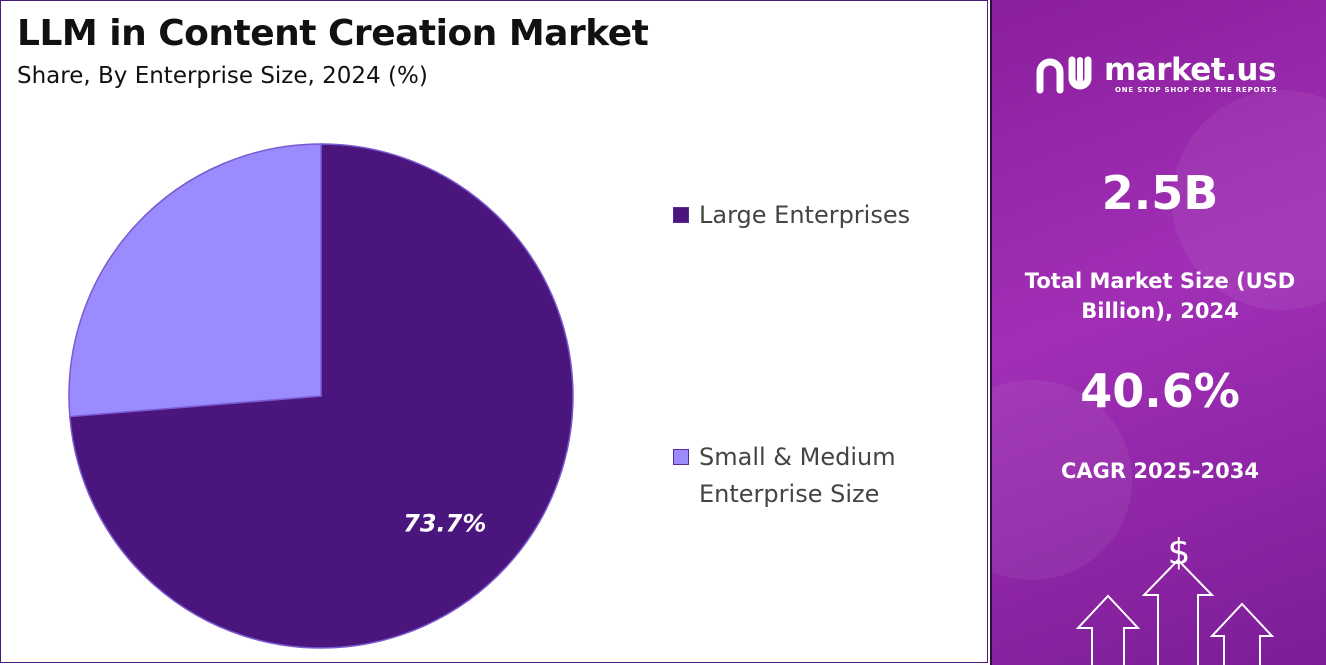 This screenshot has height=665, width=1326. Describe the element at coordinates (1064, 75) in the screenshot. I see `logo-icon` at that location.